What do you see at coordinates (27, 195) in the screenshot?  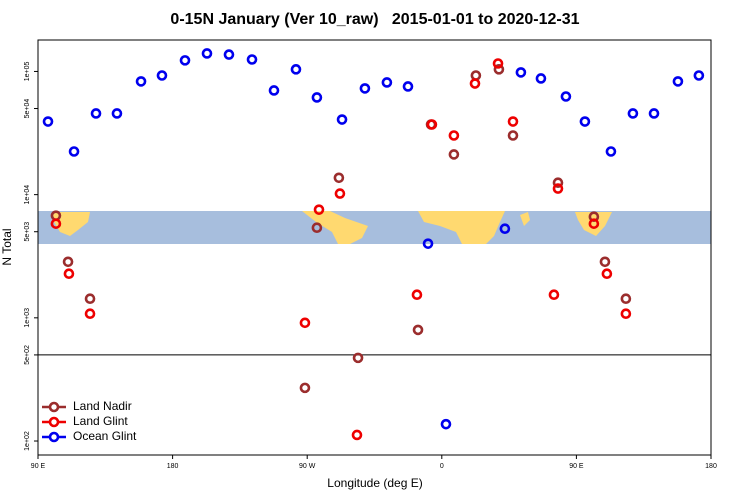 I see `y-tick-label: 1e+04` at bounding box center [27, 195].